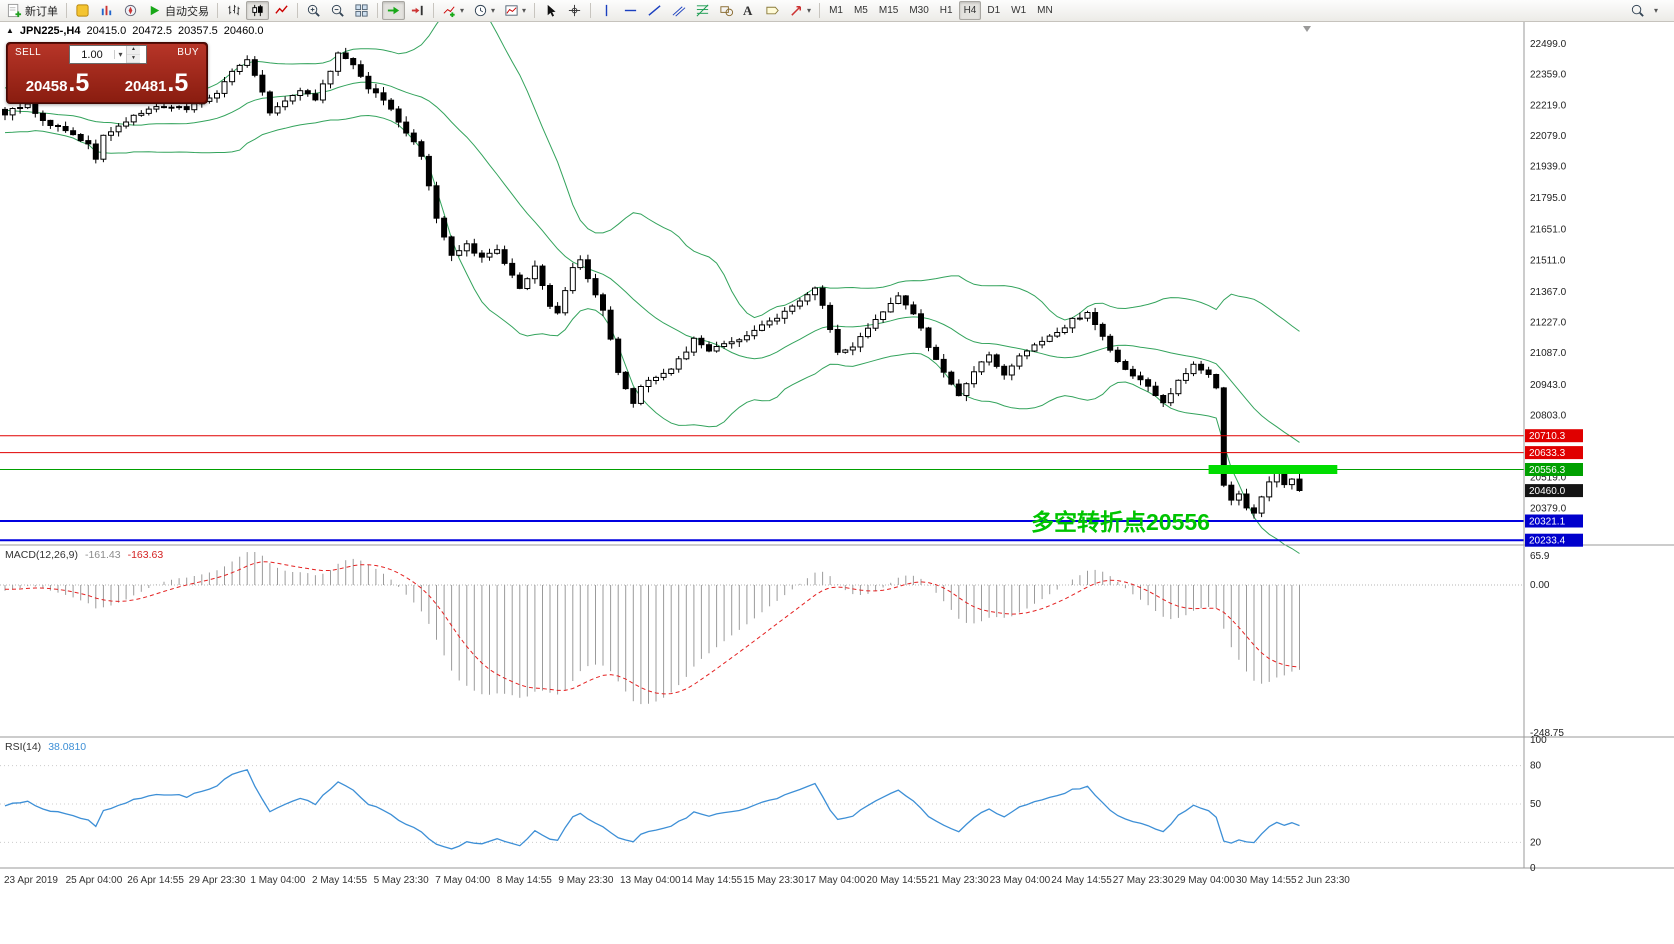  What do you see at coordinates (84, 555) in the screenshot?
I see `macd-label: MACD(12,26,9) -161.43 -163.63` at bounding box center [84, 555].